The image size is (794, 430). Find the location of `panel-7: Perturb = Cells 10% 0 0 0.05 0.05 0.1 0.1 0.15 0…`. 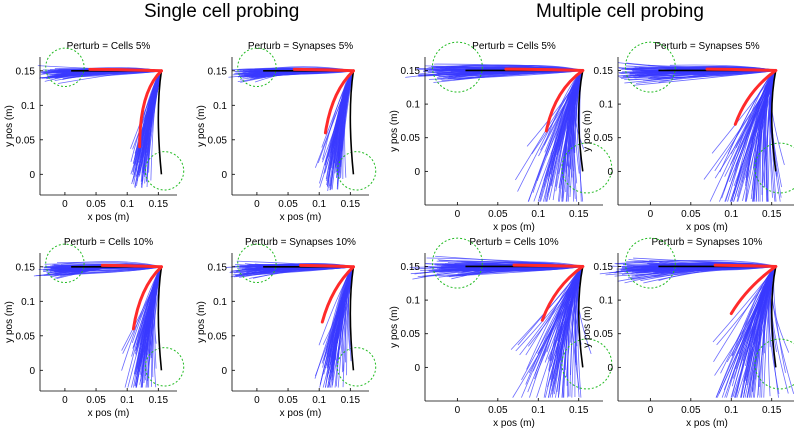

panel-7: Perturb = Cells 10% 0 0 0.05 0.05 0.1 0.1 0.15 0… is located at coordinates (501, 333).